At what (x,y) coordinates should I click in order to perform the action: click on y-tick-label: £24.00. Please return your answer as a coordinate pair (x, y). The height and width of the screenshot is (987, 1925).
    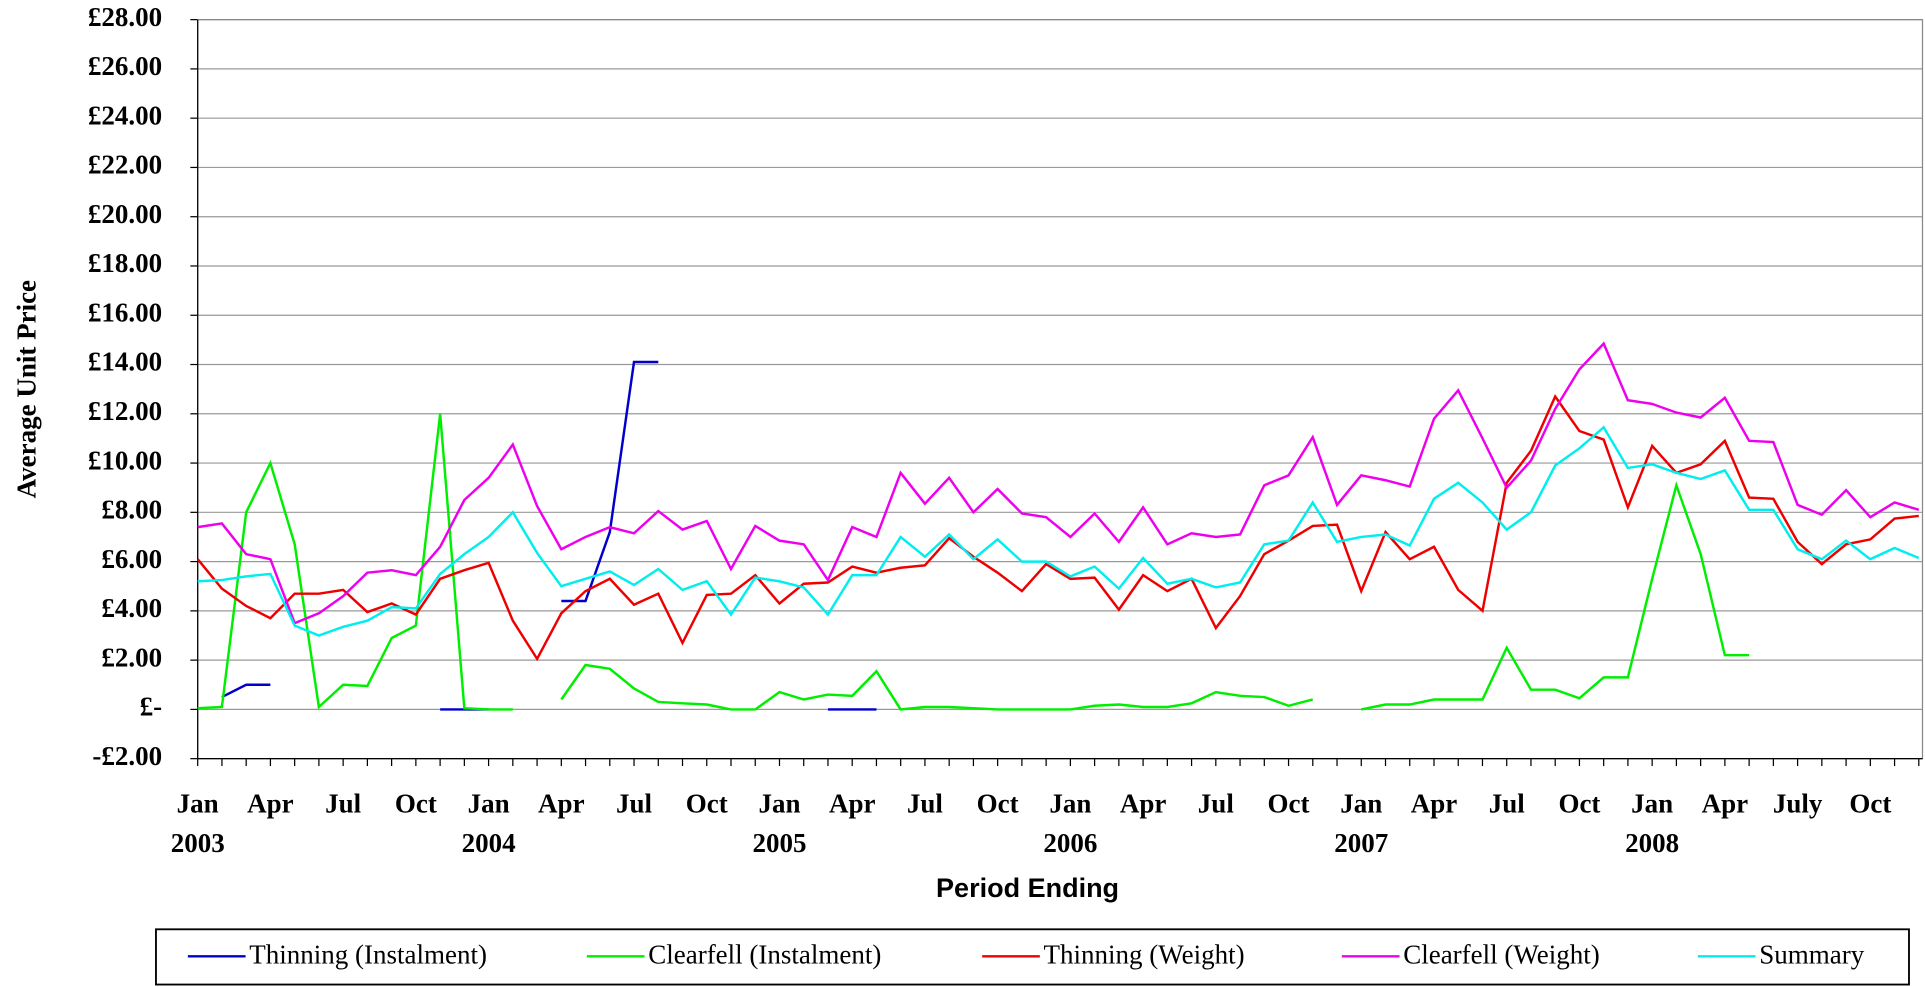
    Looking at the image, I should click on (125, 115).